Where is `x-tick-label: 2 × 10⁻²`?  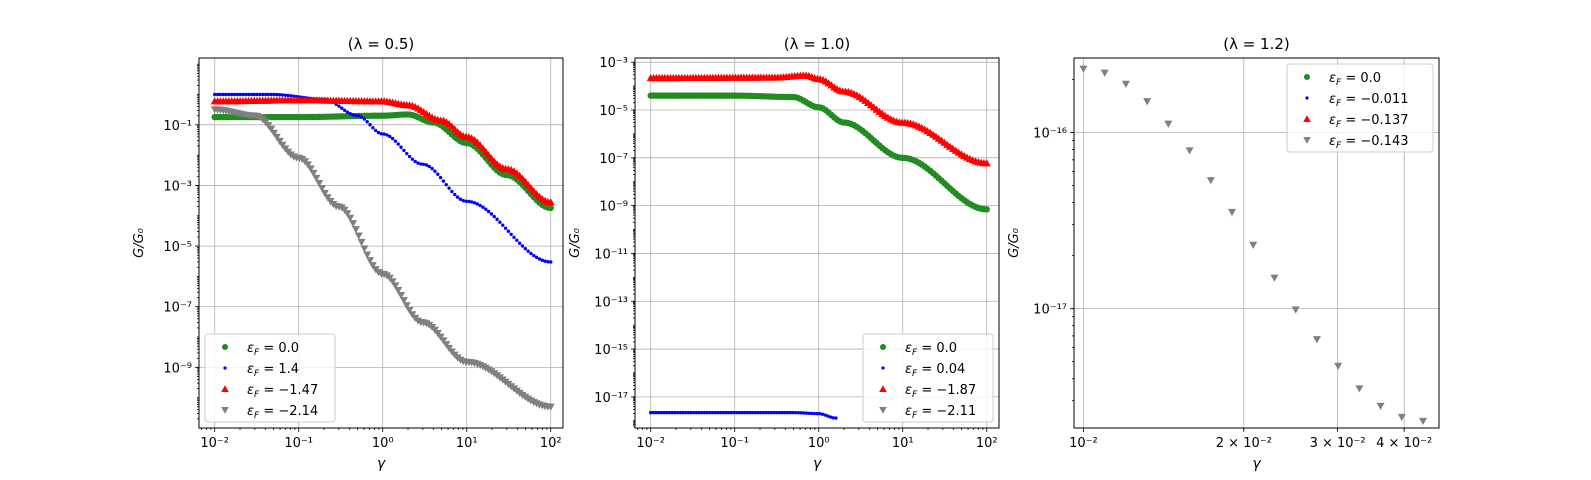 x-tick-label: 2 × 10⁻² is located at coordinates (1244, 443).